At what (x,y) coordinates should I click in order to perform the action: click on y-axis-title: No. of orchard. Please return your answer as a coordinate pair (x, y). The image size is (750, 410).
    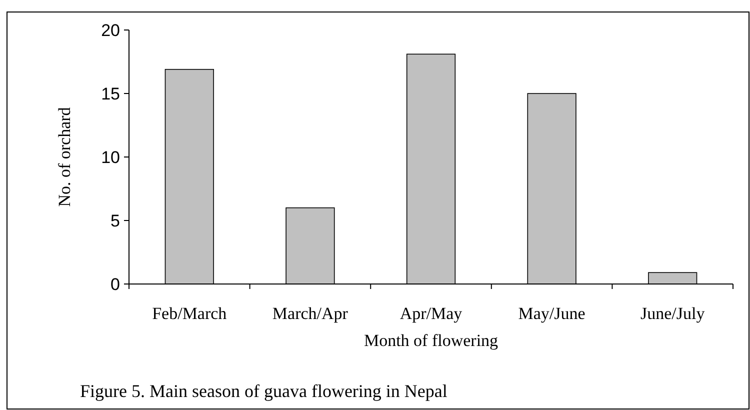
    Looking at the image, I should click on (64, 156).